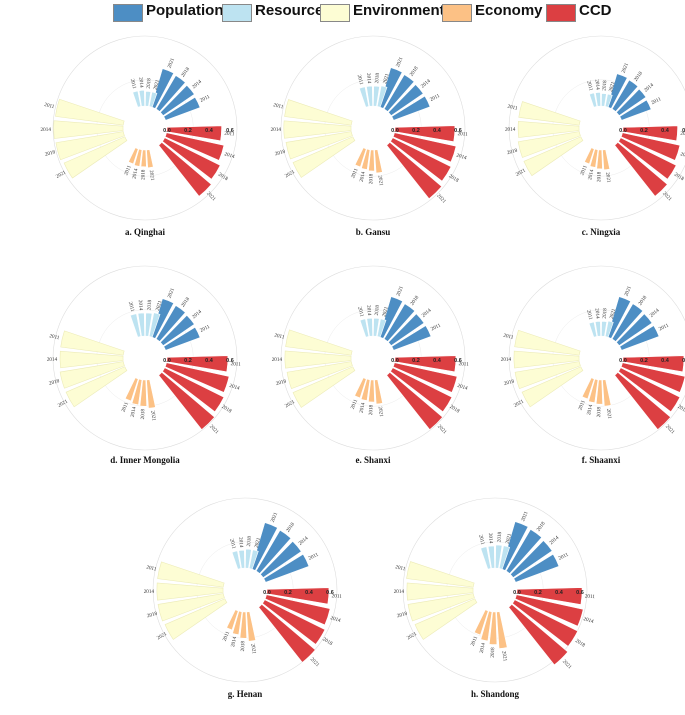 The image size is (685, 715). What do you see at coordinates (355, 404) in the screenshot?
I see `year-label-economy-2011: 2011` at bounding box center [355, 404].